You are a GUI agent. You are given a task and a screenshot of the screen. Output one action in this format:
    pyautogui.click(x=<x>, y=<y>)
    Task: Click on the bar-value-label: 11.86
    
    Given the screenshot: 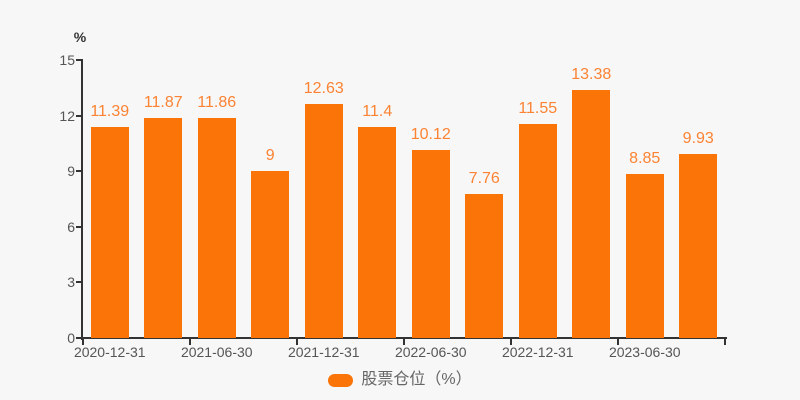 What is the action you would take?
    pyautogui.click(x=217, y=103)
    